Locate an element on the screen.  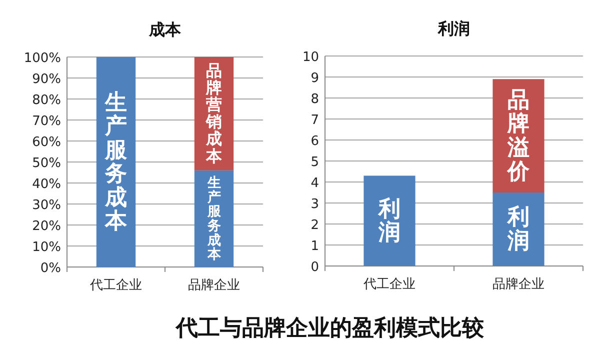
y-tick-label: 70% is located at coordinates (46, 121).